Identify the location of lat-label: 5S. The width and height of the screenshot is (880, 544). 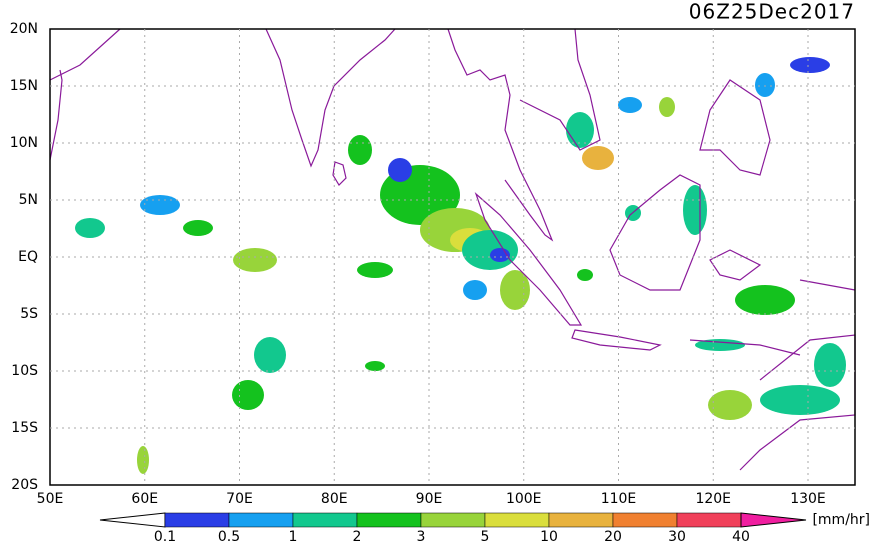
(29, 314).